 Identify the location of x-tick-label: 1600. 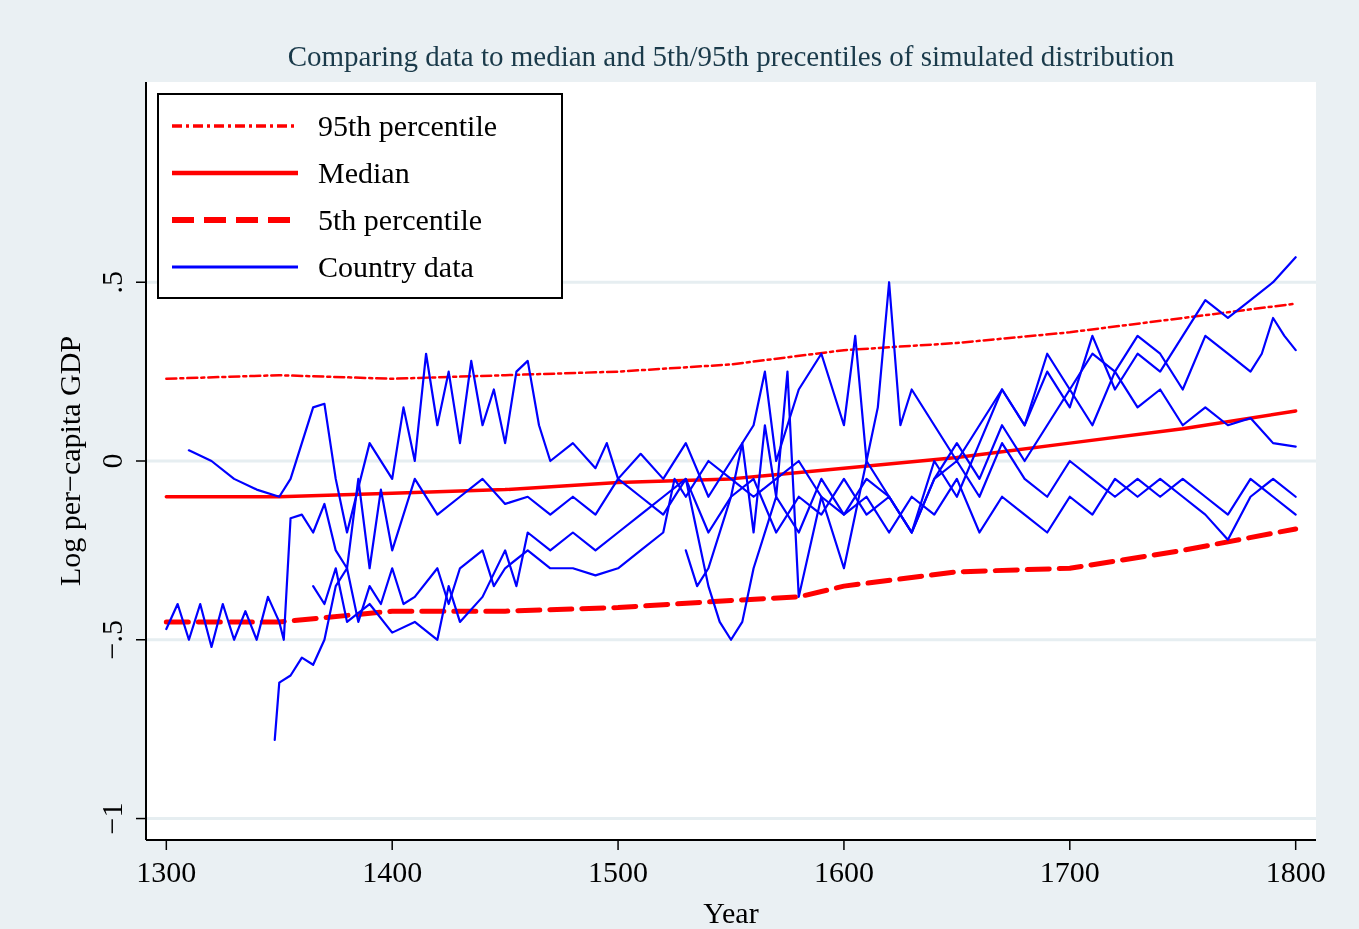
(843, 871).